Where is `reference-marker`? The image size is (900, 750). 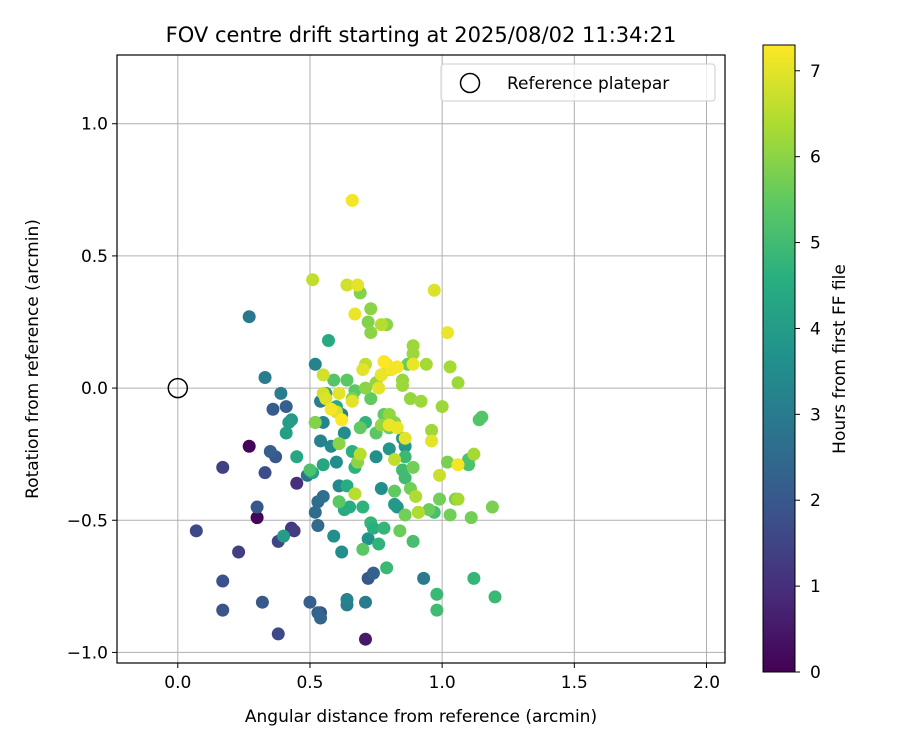 reference-marker is located at coordinates (178, 388).